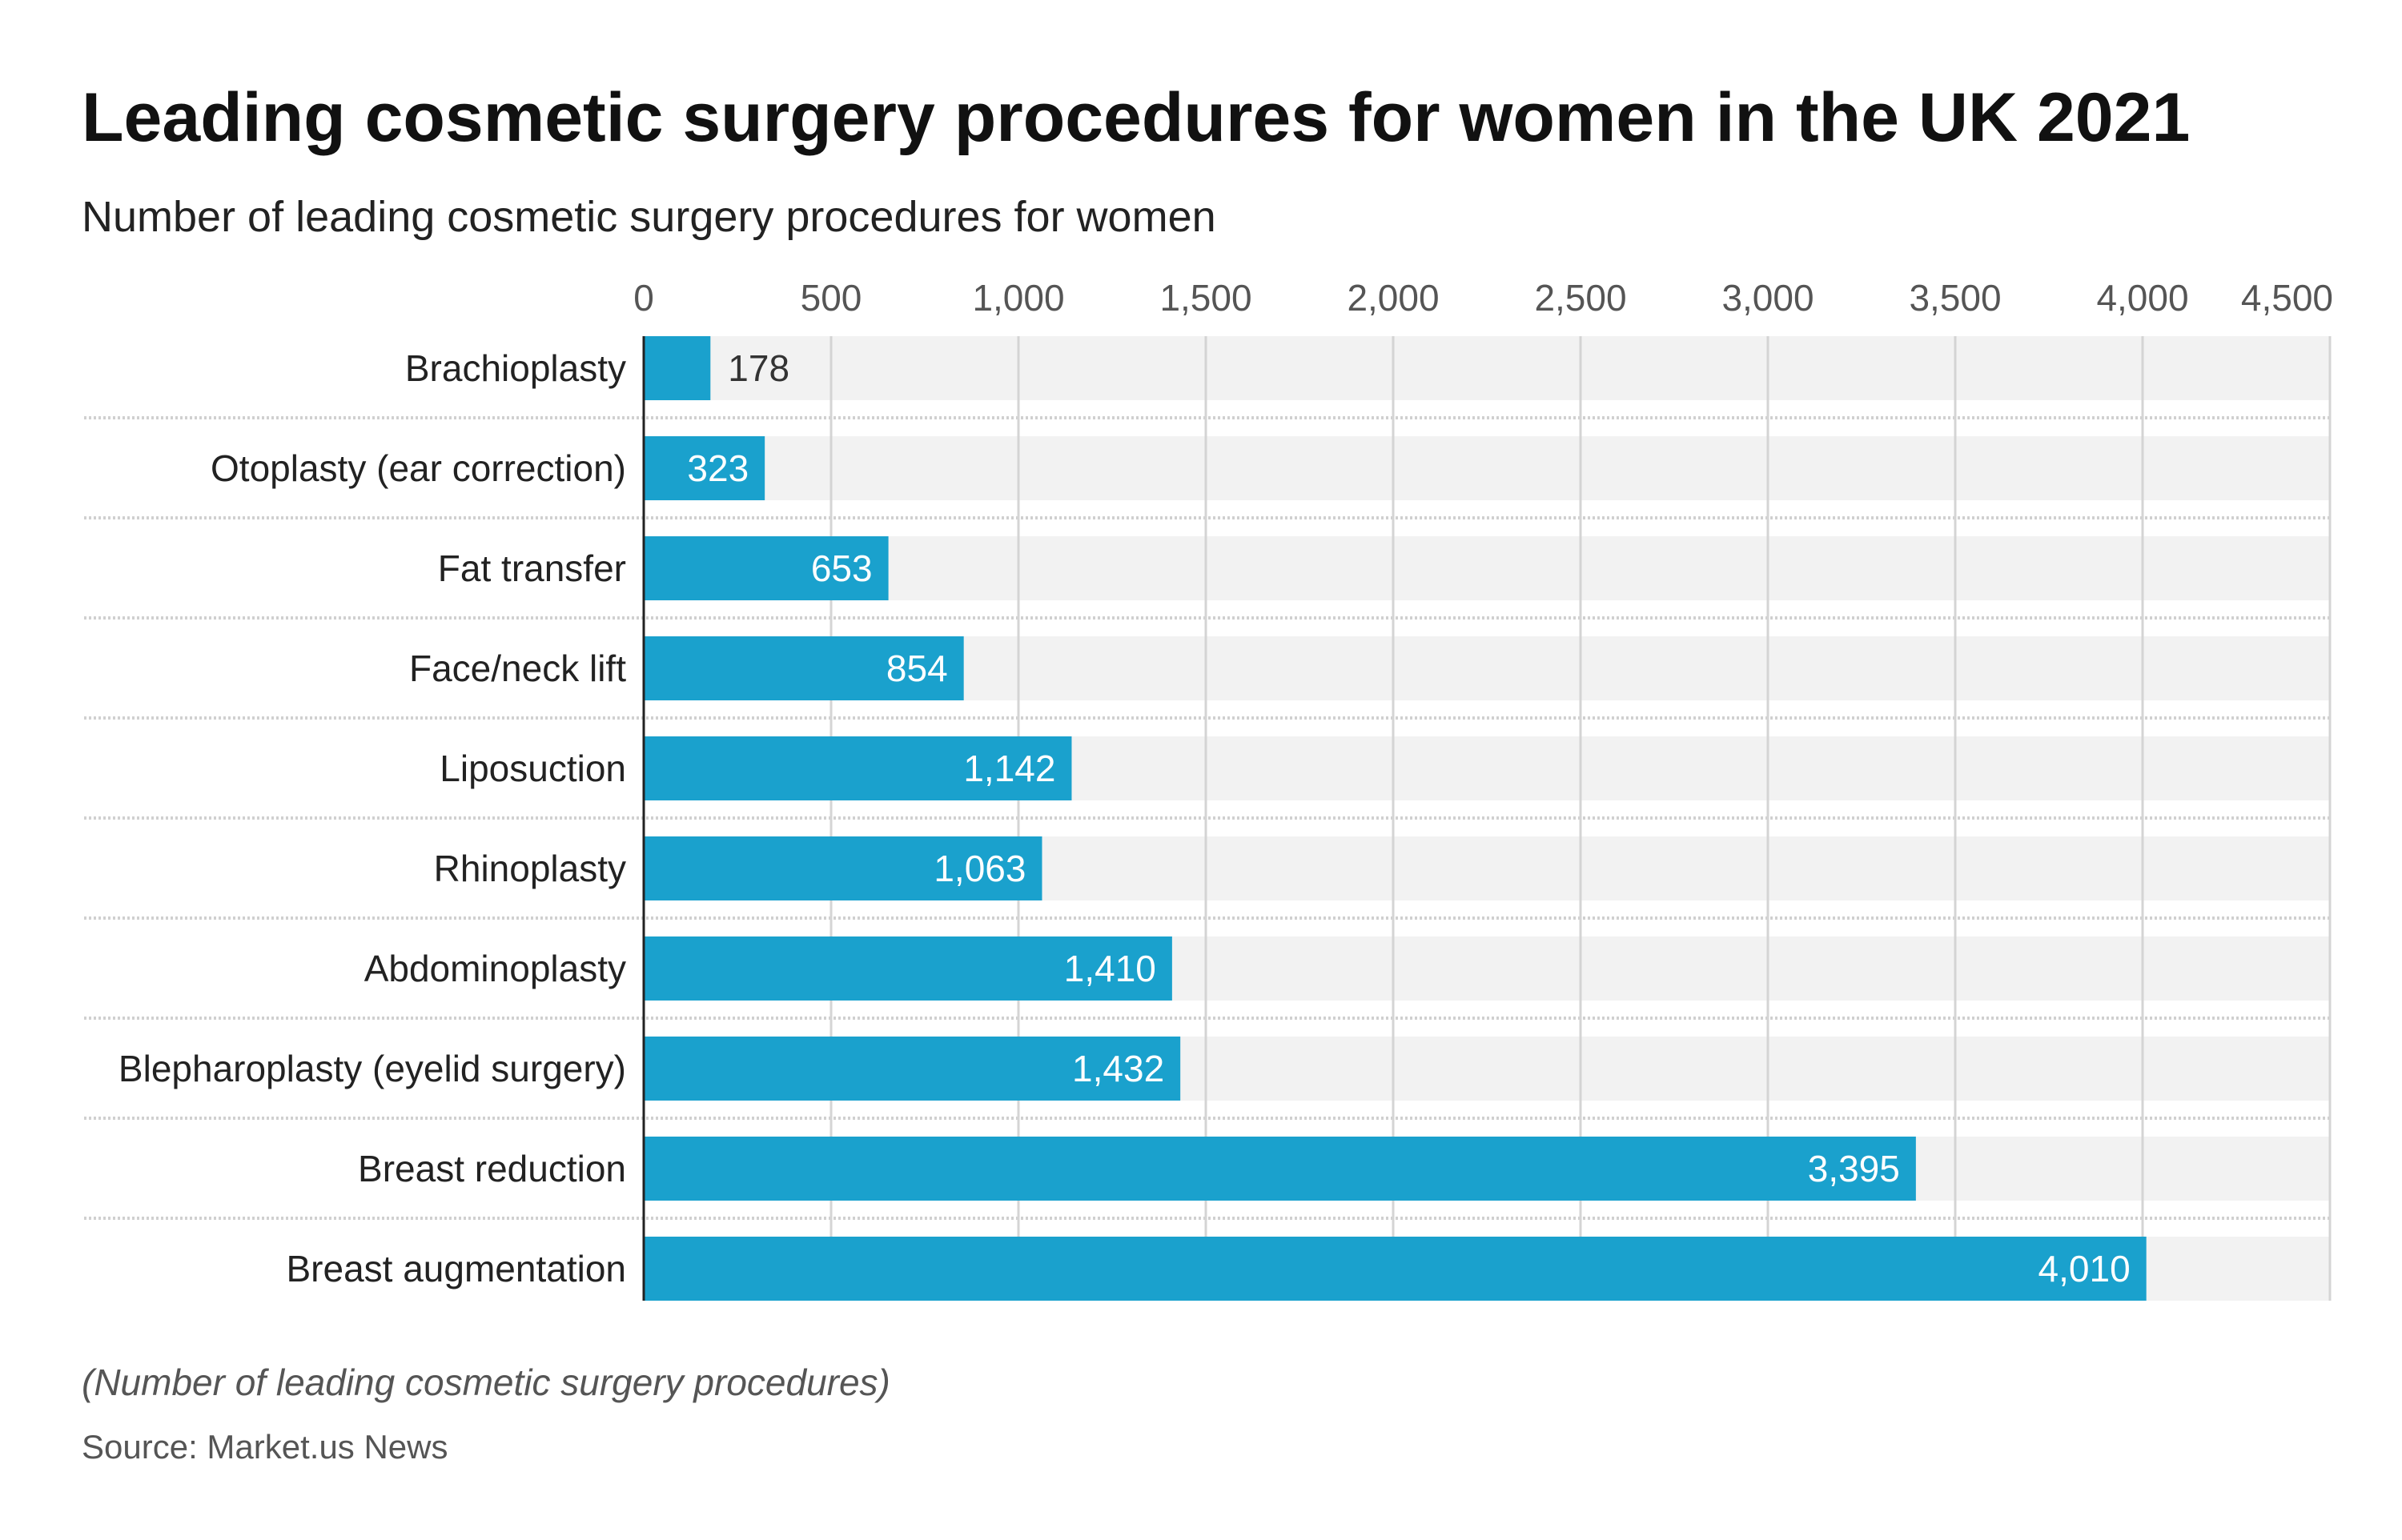  What do you see at coordinates (1580, 298) in the screenshot?
I see `x-tick-label: 2,500` at bounding box center [1580, 298].